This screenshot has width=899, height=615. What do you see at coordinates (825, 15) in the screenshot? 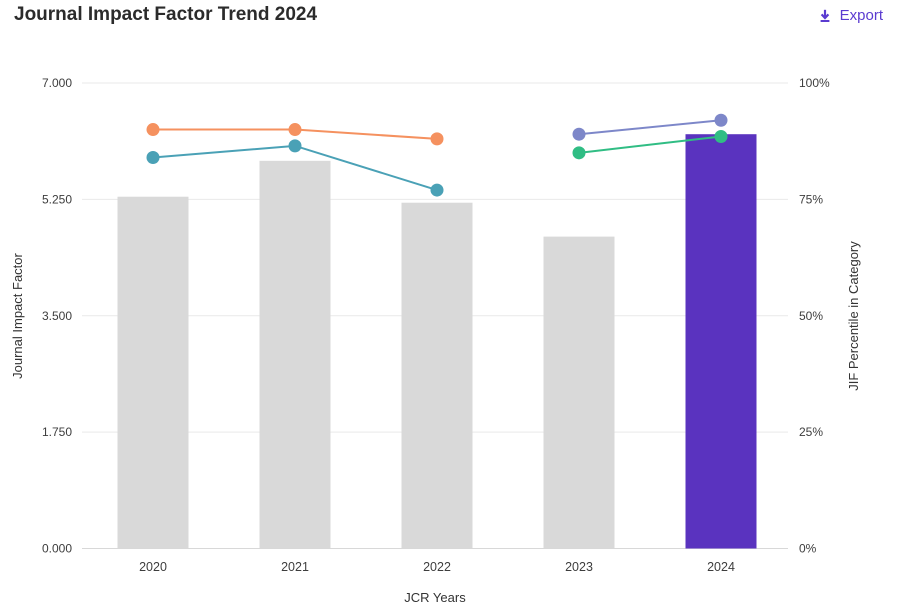
I see `download-icon` at bounding box center [825, 15].